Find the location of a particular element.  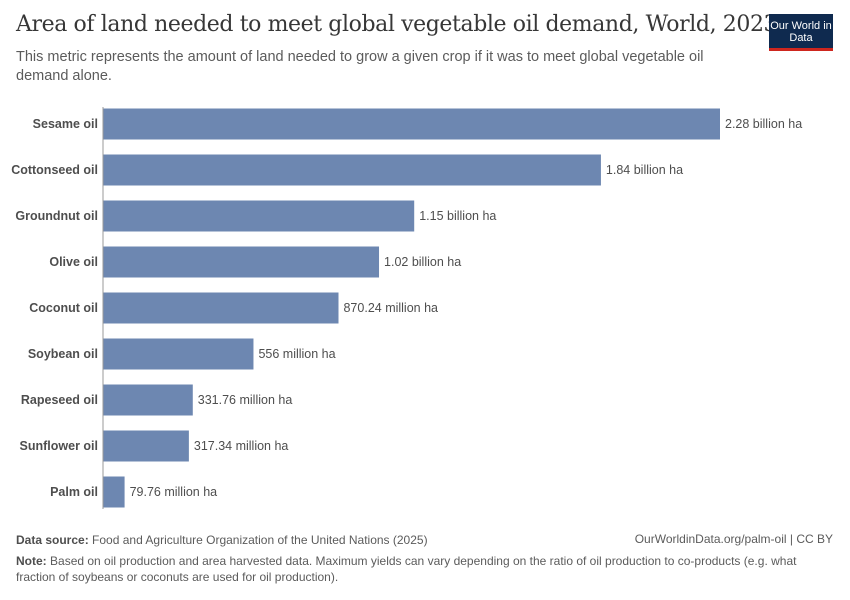

value-label: 2.28 billion ha is located at coordinates (763, 124).